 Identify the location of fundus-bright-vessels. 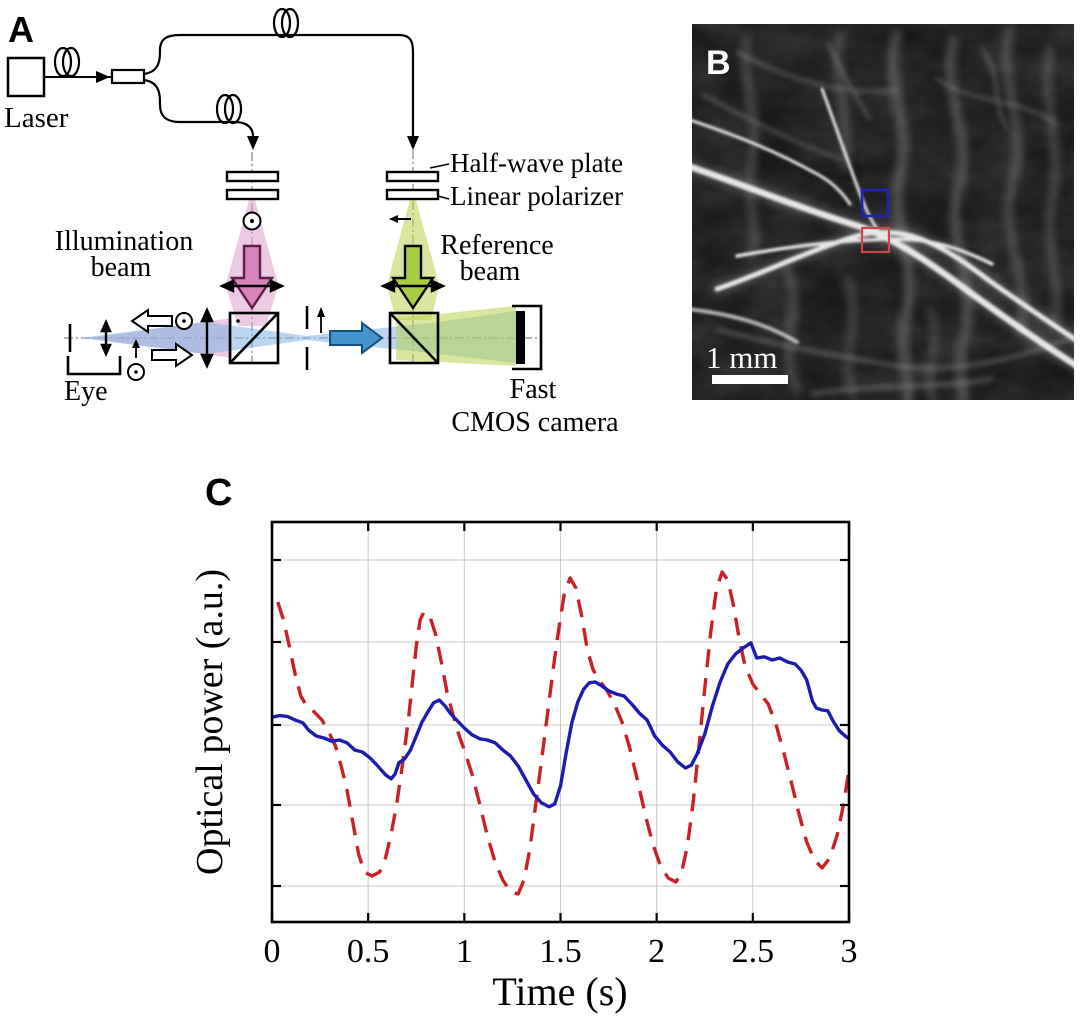
(883, 227).